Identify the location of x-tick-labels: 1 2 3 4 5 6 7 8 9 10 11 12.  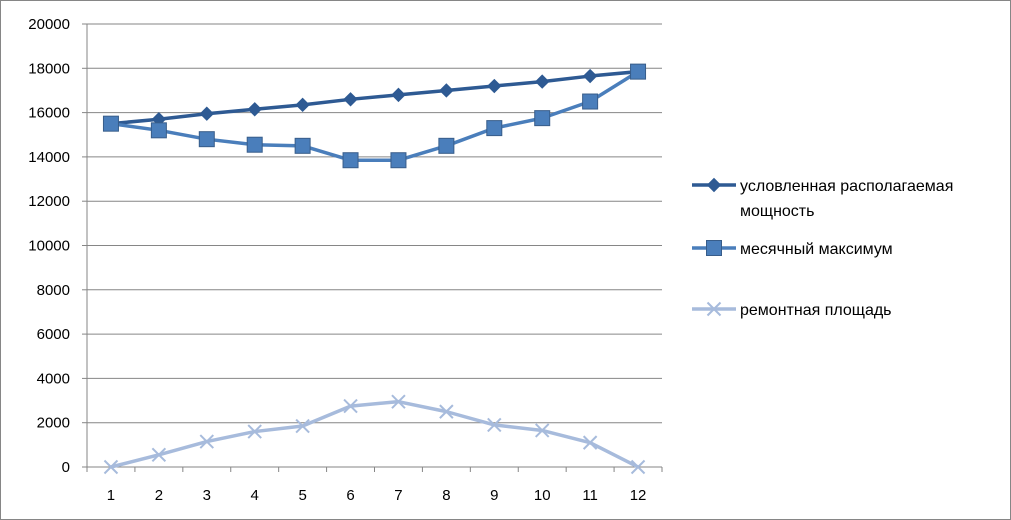
(377, 495).